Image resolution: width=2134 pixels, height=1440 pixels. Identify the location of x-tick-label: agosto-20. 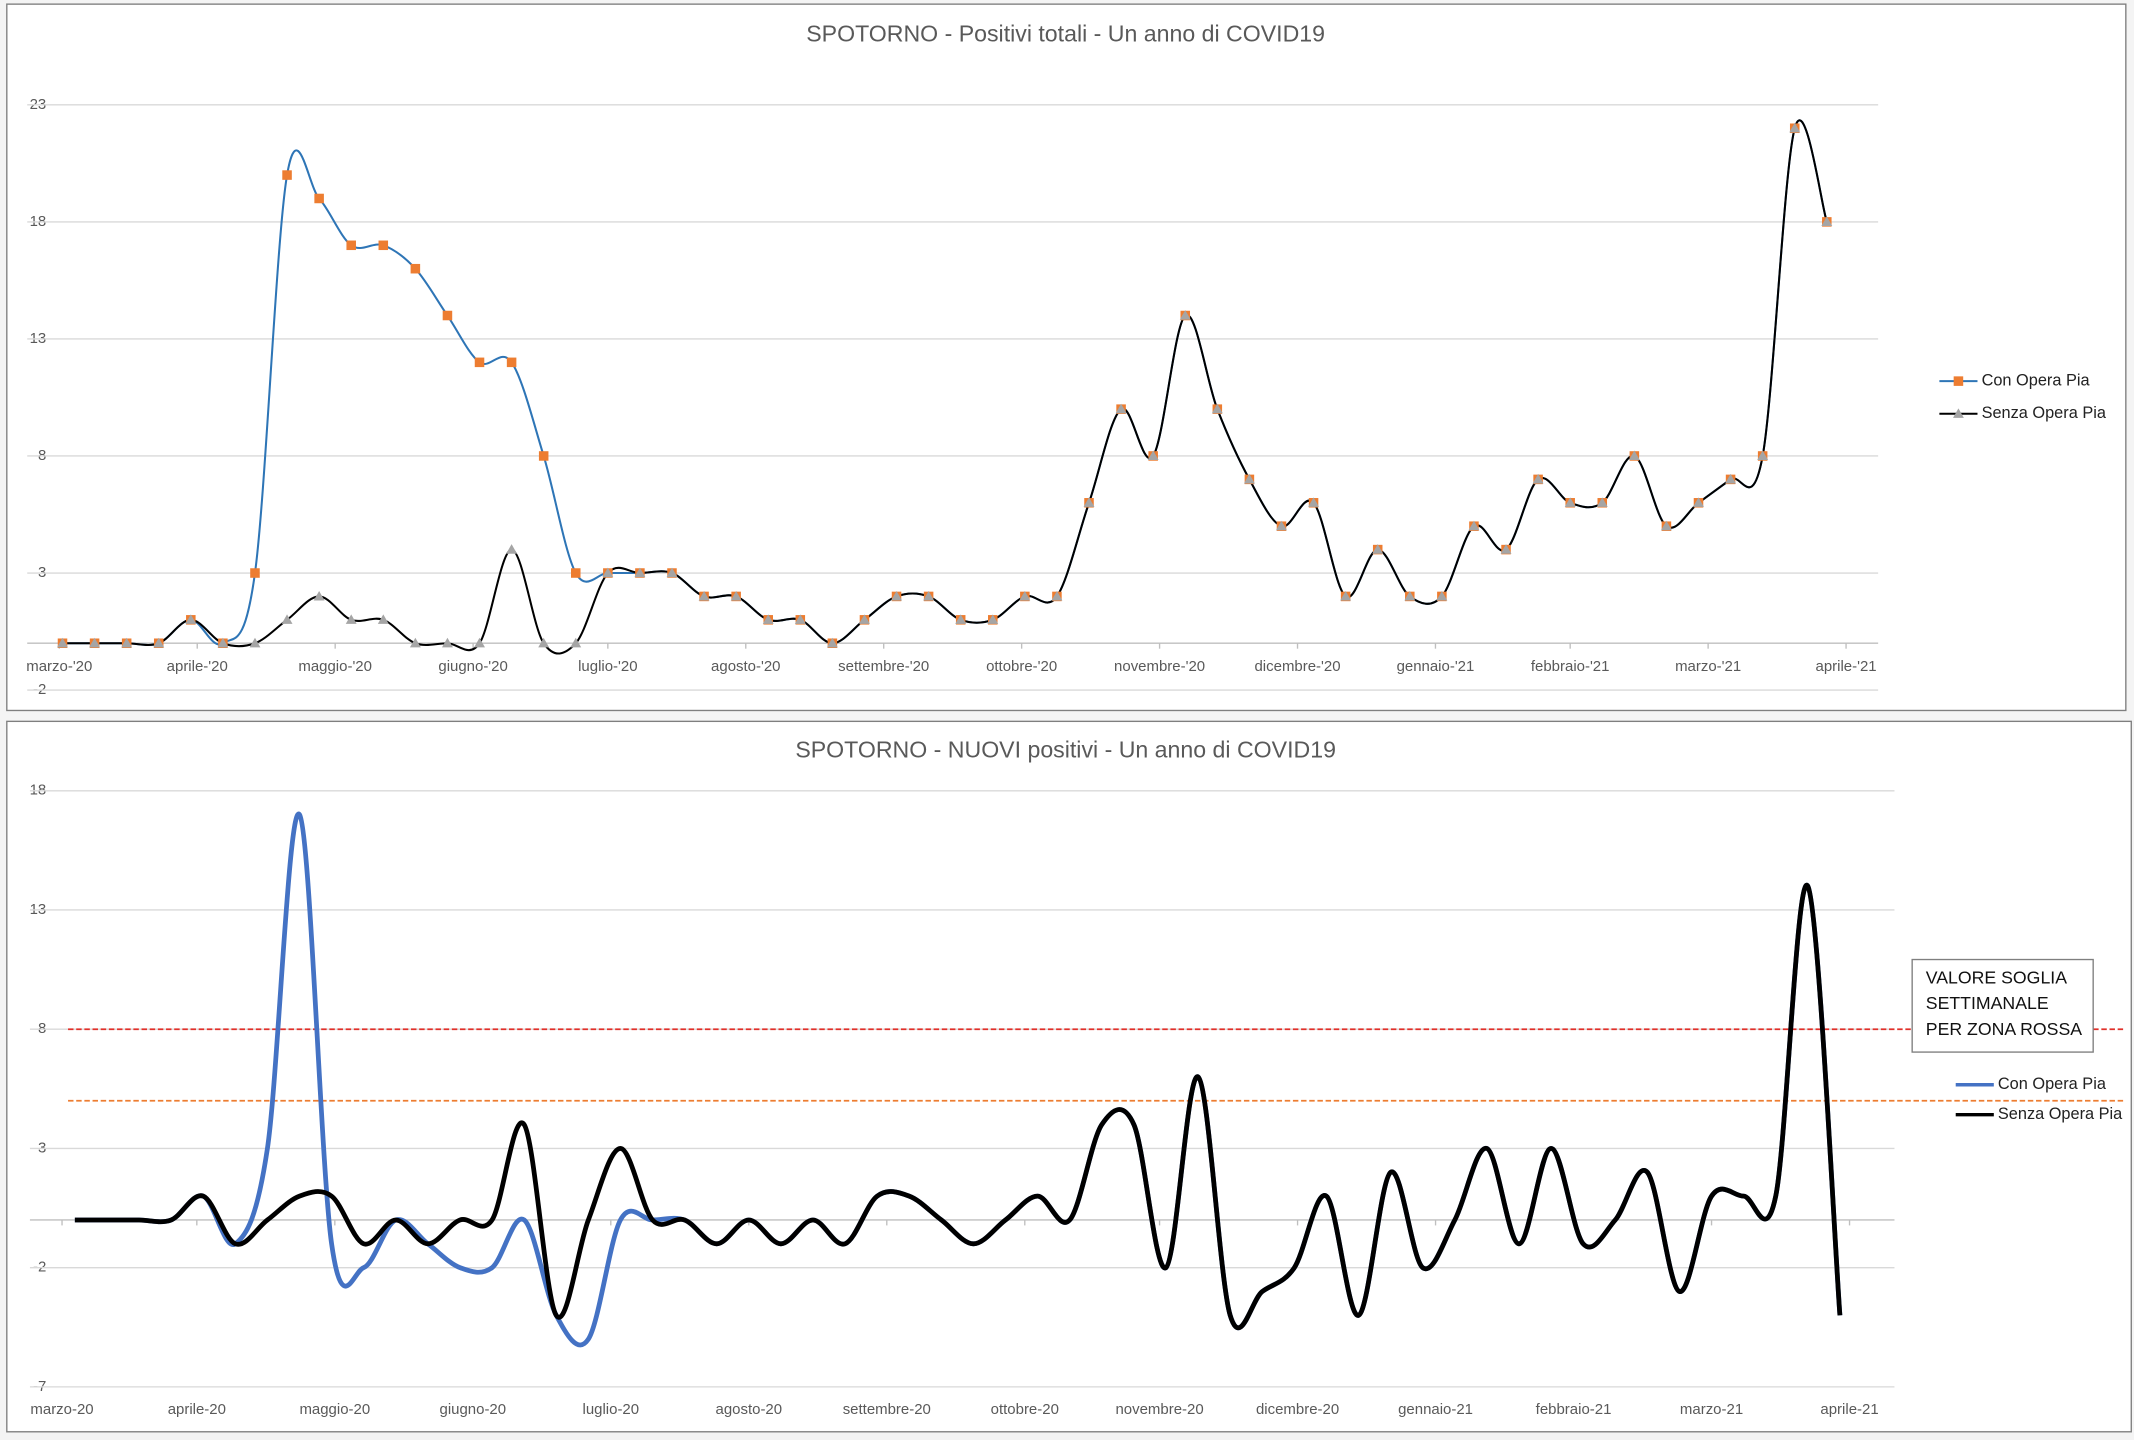
(749, 1409).